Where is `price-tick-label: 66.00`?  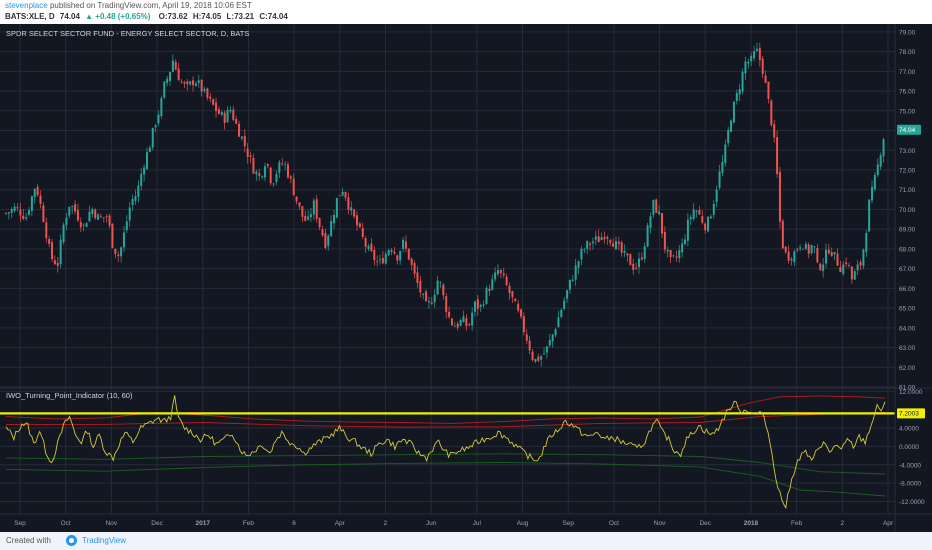 price-tick-label: 66.00 is located at coordinates (907, 289).